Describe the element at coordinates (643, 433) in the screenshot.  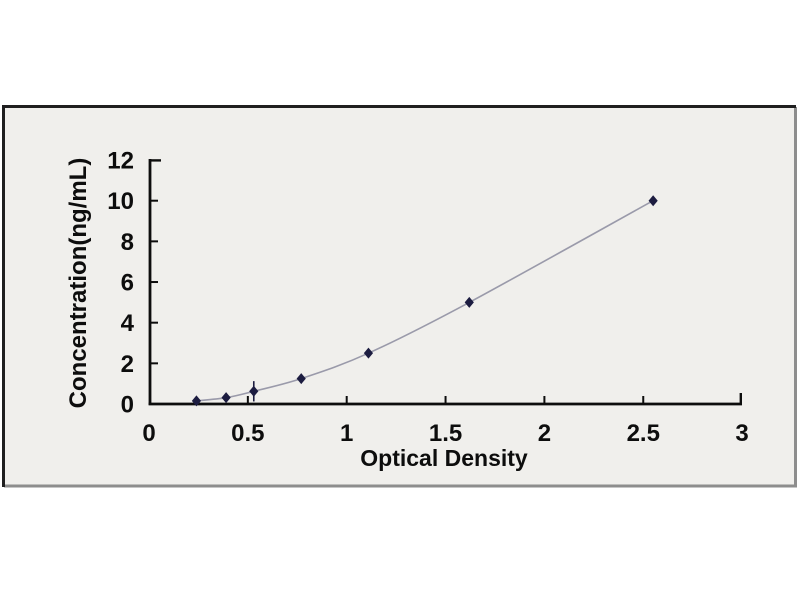
I see `x-tick-label: 2.5` at that location.